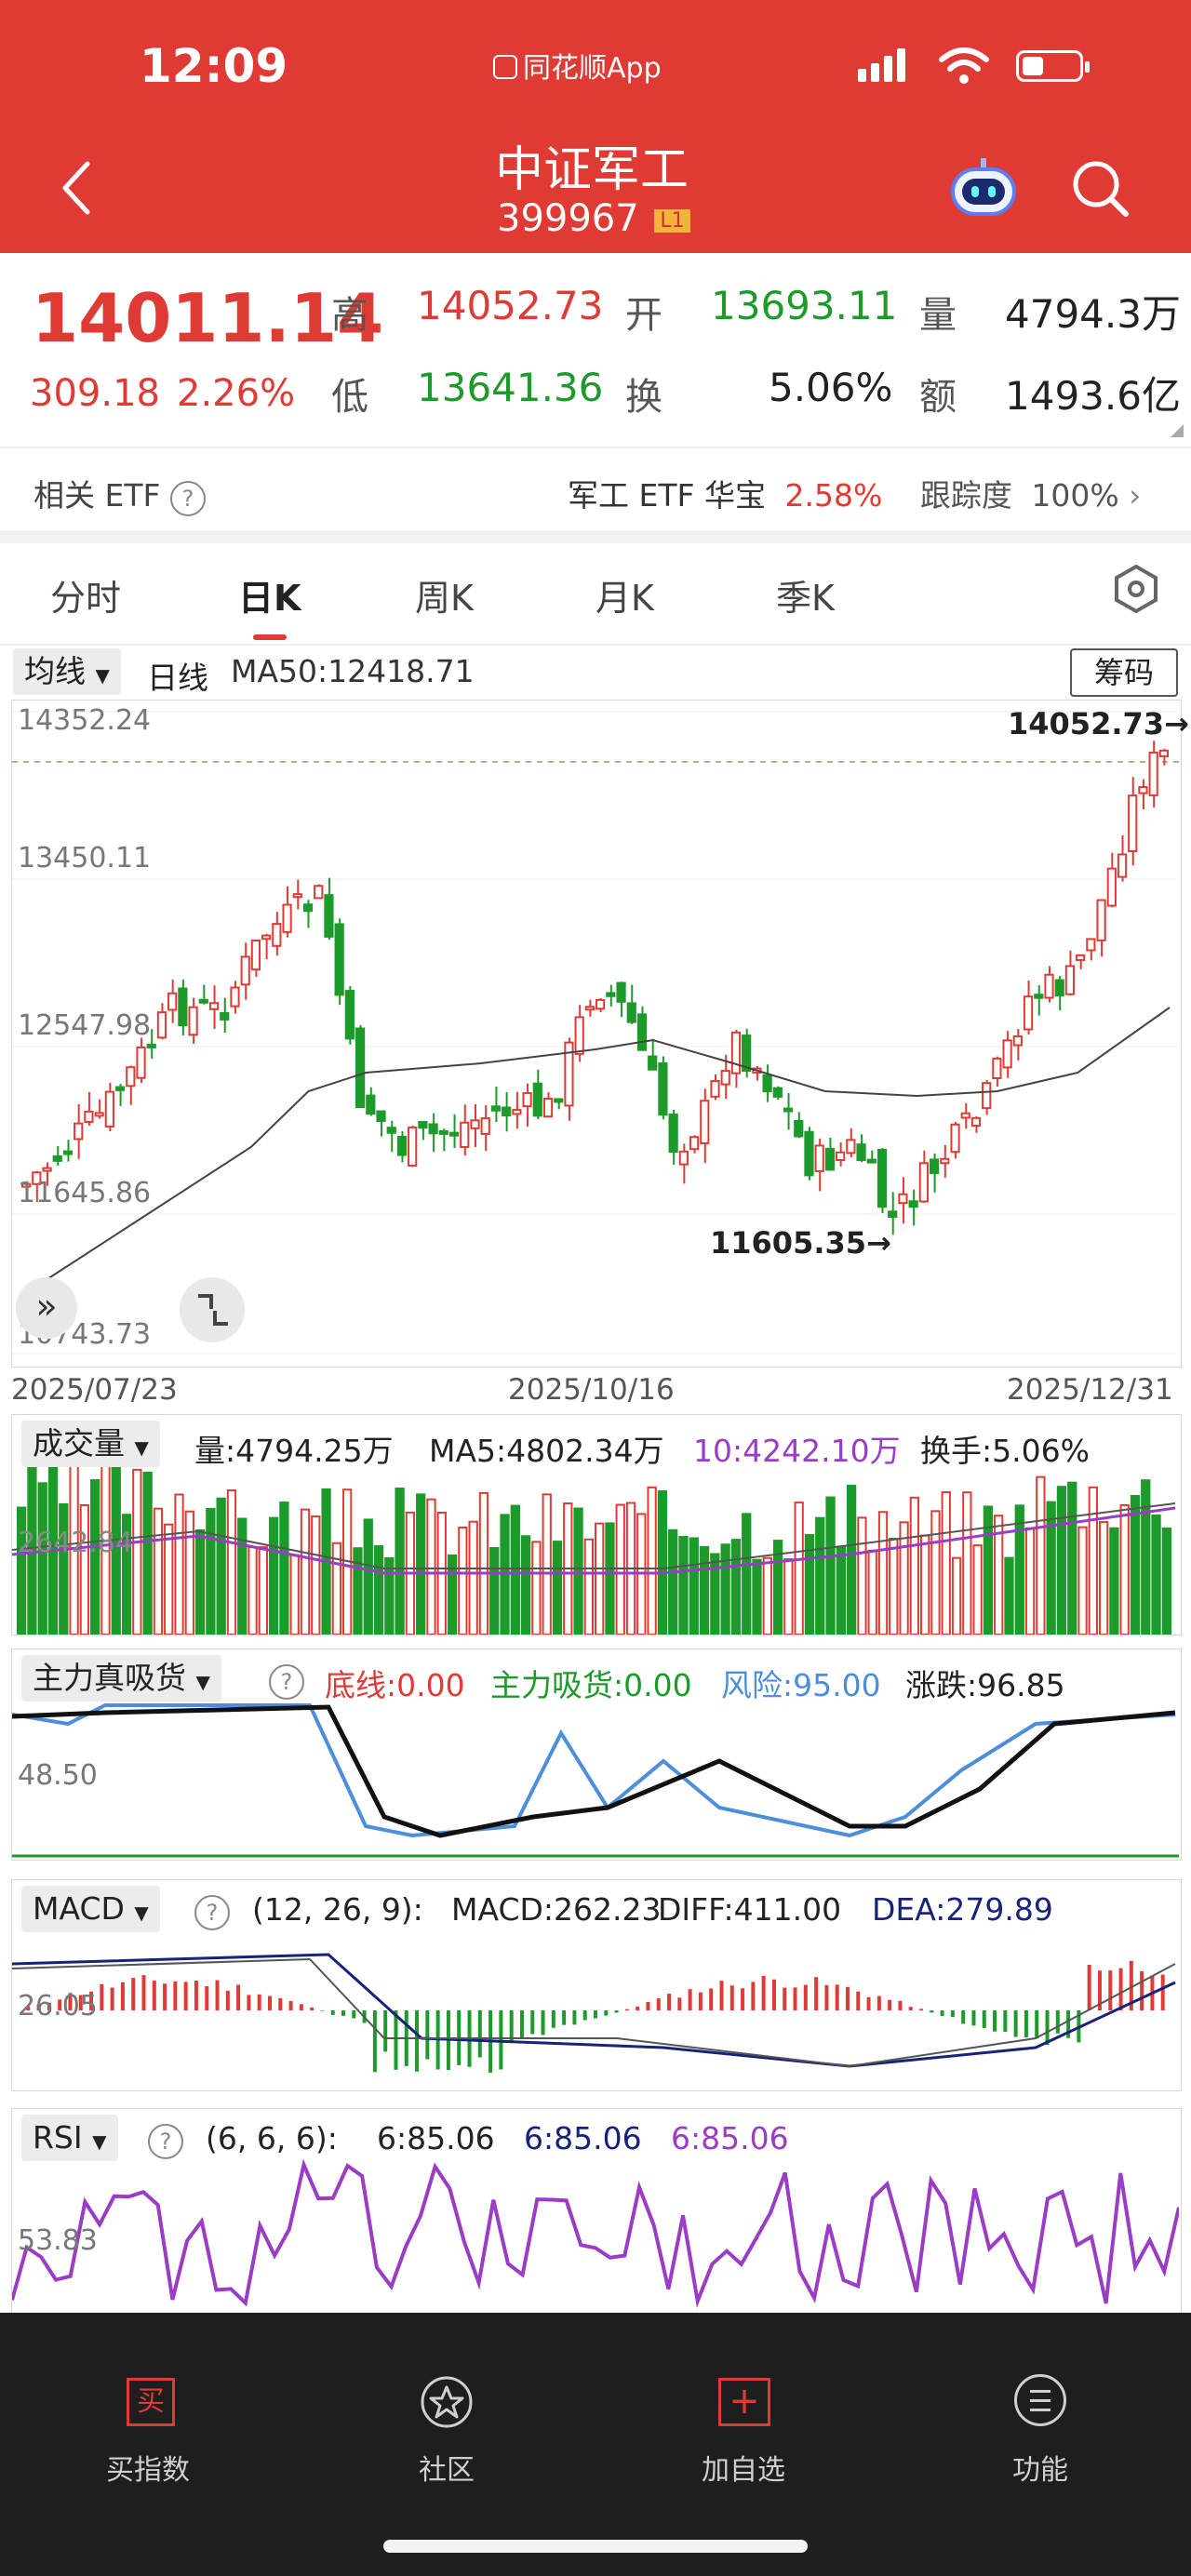 The image size is (1191, 2576). Describe the element at coordinates (1100, 189) in the screenshot. I see `search-icon` at that location.